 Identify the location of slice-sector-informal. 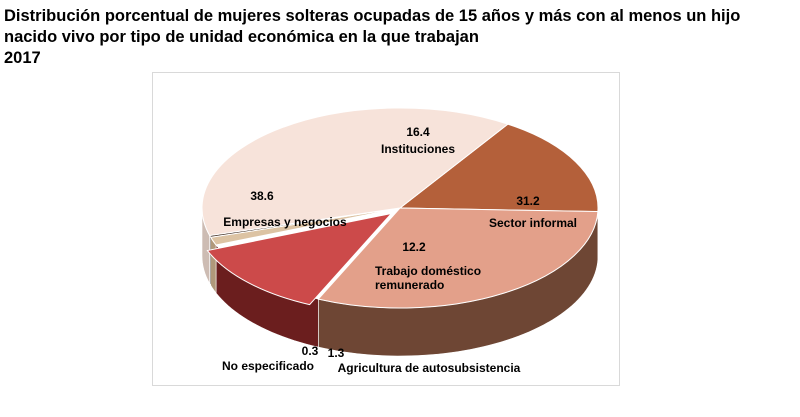
(458, 258).